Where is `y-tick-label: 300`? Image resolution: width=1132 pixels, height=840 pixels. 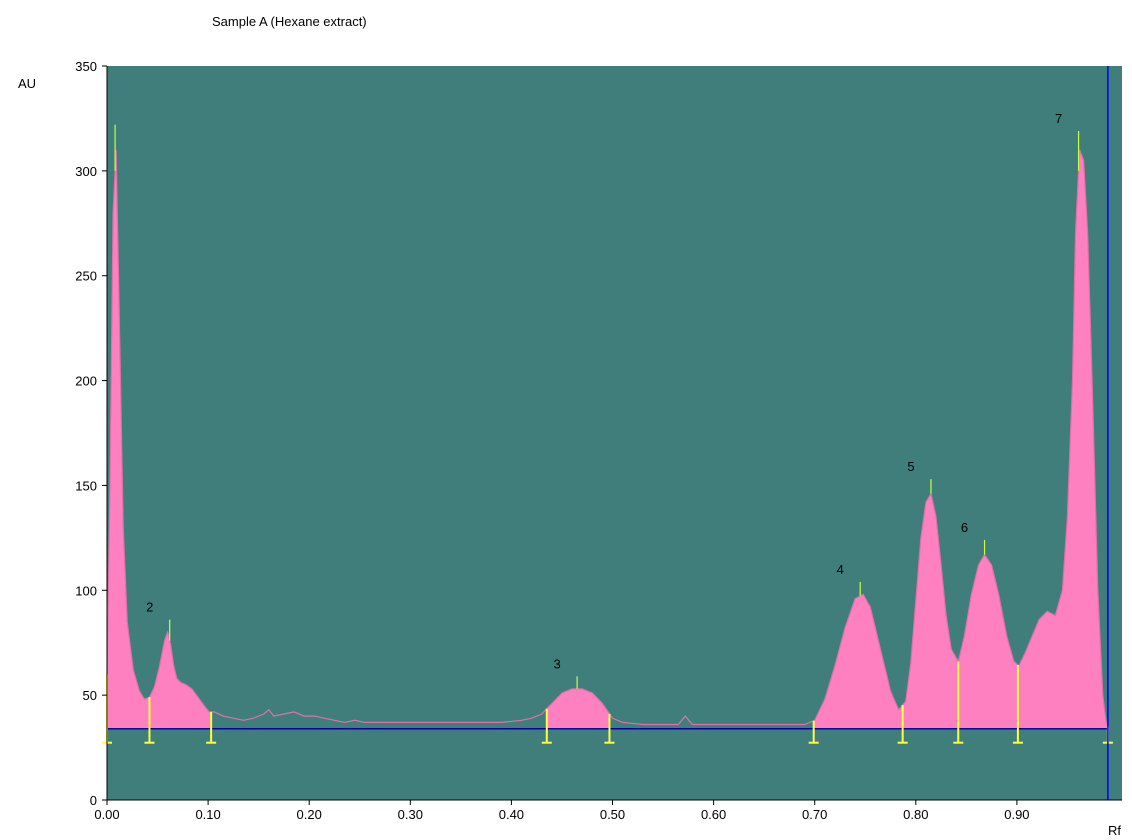 y-tick-label: 300 is located at coordinates (86, 171).